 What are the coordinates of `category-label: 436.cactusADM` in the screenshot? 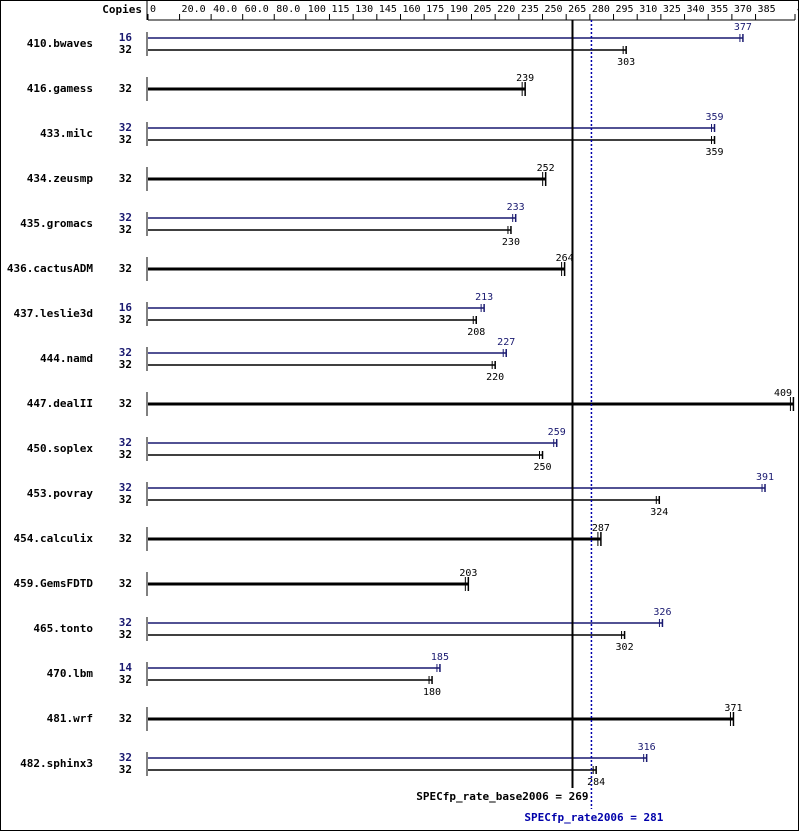 It's located at (50, 268).